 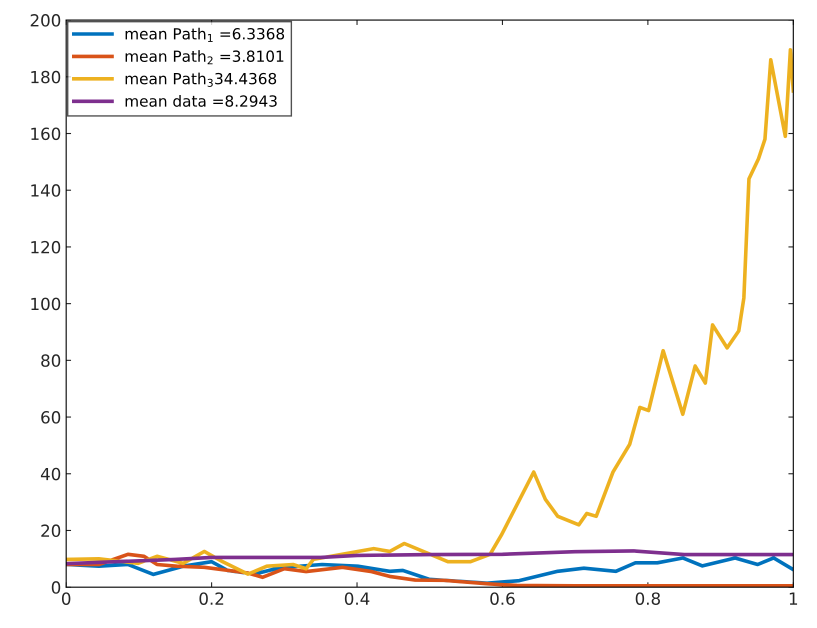 I want to click on y-tick-label: 120, so click(x=45, y=247).